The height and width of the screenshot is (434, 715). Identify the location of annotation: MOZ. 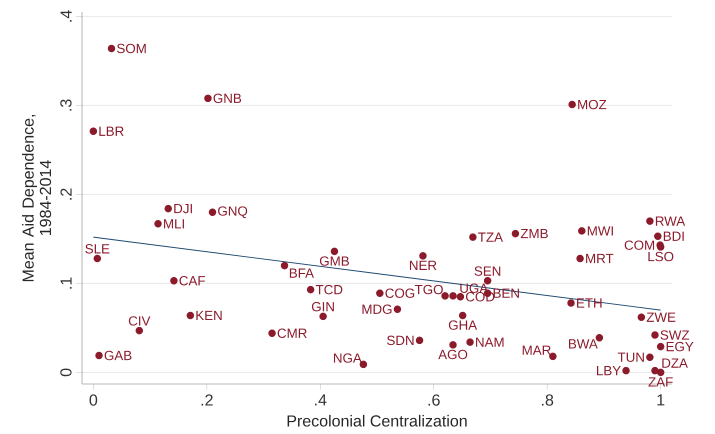
(592, 105).